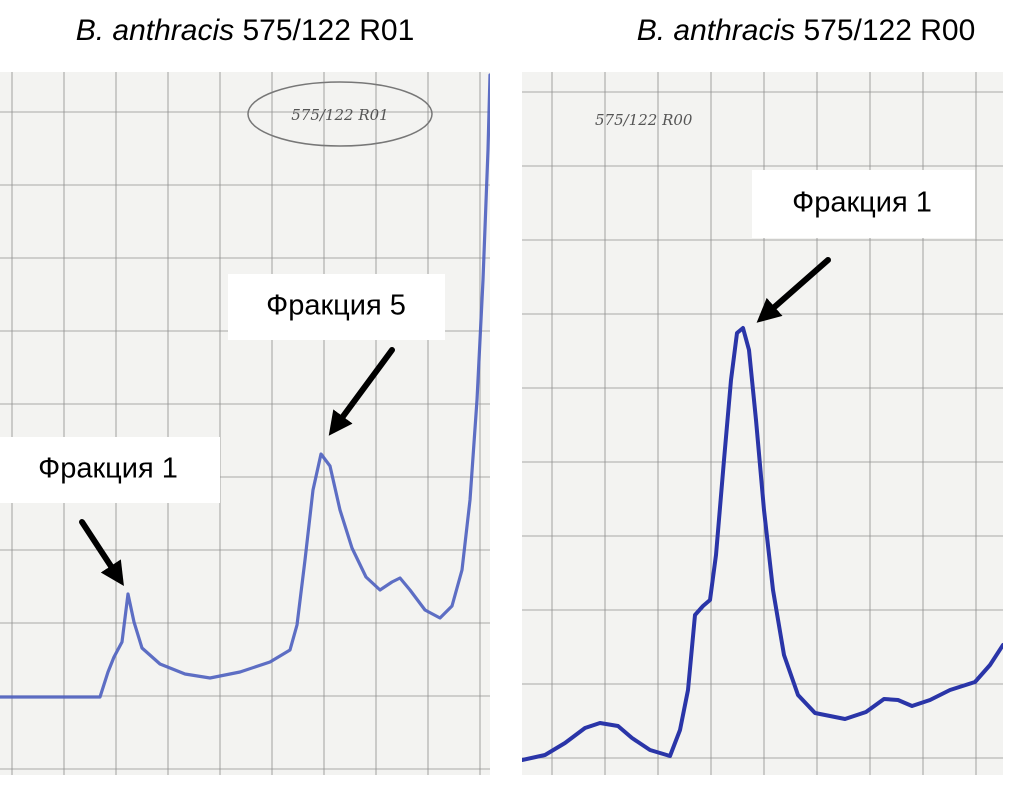  I want to click on panel-title: B. anthracis 575/122 R01, so click(245, 30).